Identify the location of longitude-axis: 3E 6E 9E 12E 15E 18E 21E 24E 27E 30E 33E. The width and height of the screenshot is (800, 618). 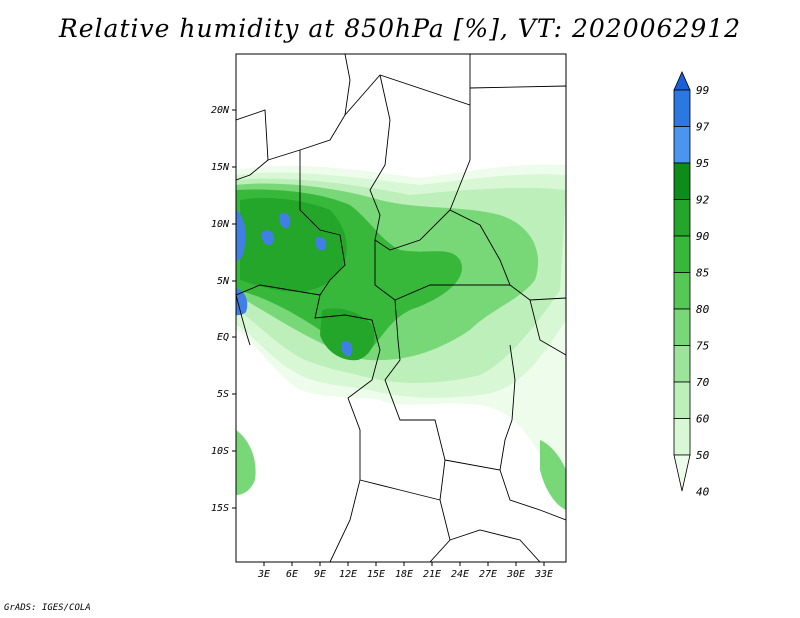
(405, 571).